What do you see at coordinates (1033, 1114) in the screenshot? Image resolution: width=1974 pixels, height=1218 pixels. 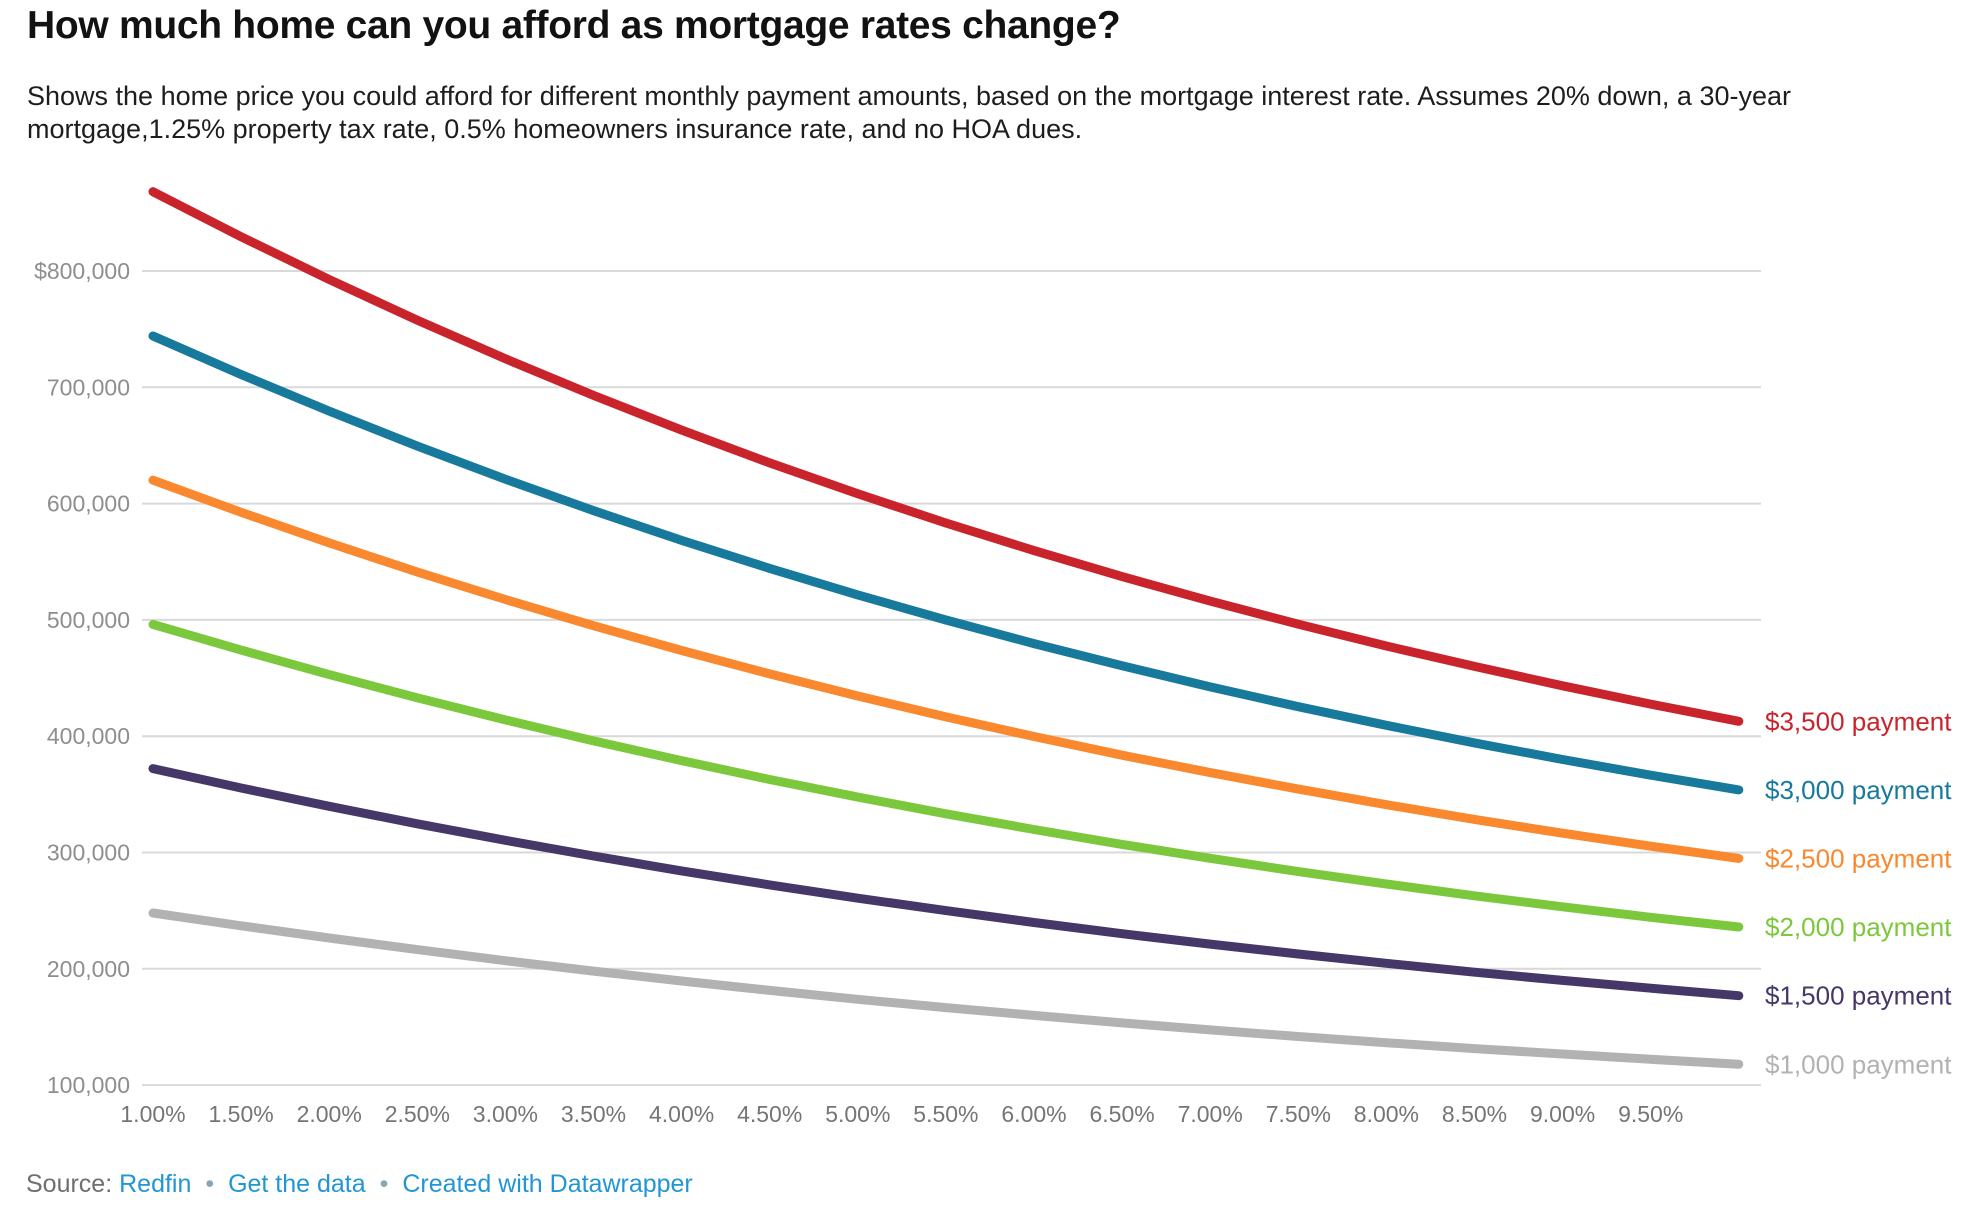 I see `x-axis-label-6-00: 6.00%` at bounding box center [1033, 1114].